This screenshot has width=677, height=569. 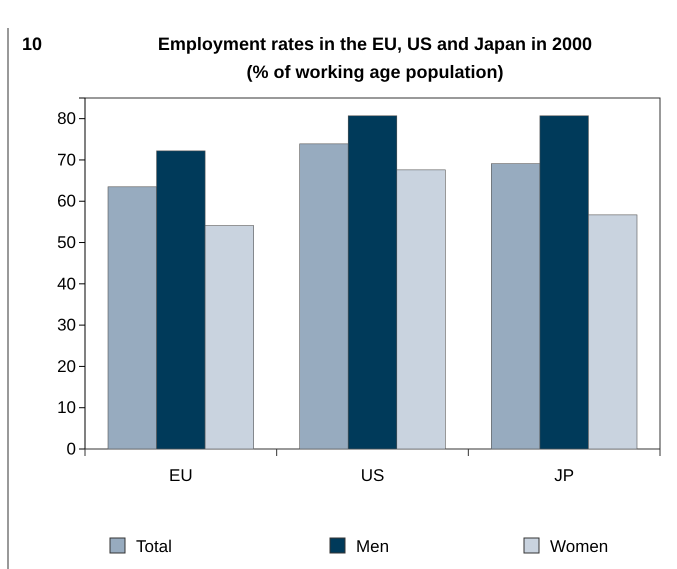 What do you see at coordinates (564, 475) in the screenshot?
I see `x-tick-label: JP` at bounding box center [564, 475].